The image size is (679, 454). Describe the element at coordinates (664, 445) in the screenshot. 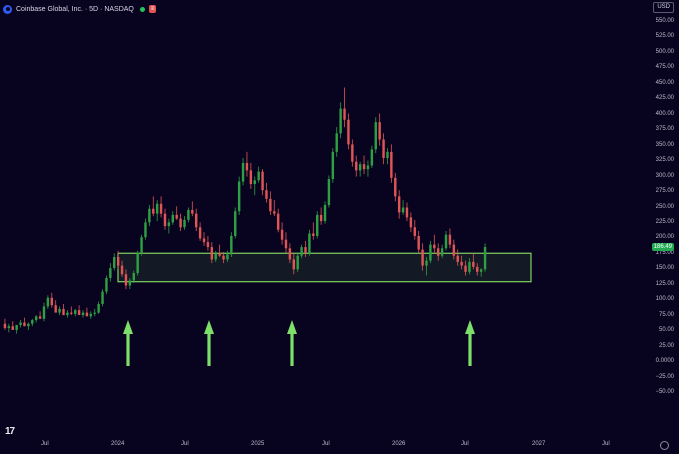

I see `gear-icon` at that location.